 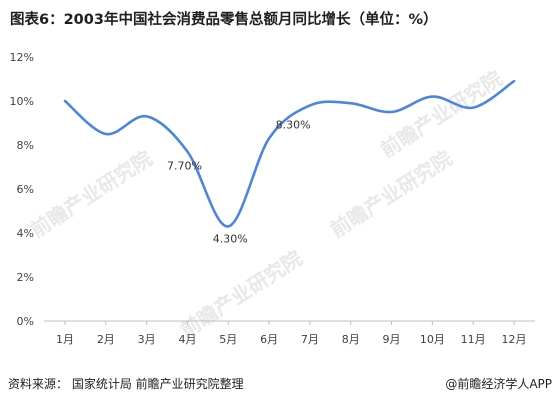 I want to click on y-tick-label: 4%, so click(x=25, y=233).